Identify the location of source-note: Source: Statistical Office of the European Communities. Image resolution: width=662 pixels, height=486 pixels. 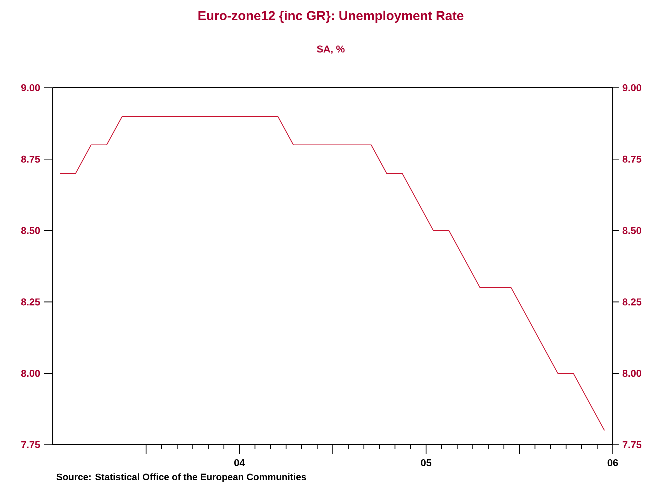
(181, 478).